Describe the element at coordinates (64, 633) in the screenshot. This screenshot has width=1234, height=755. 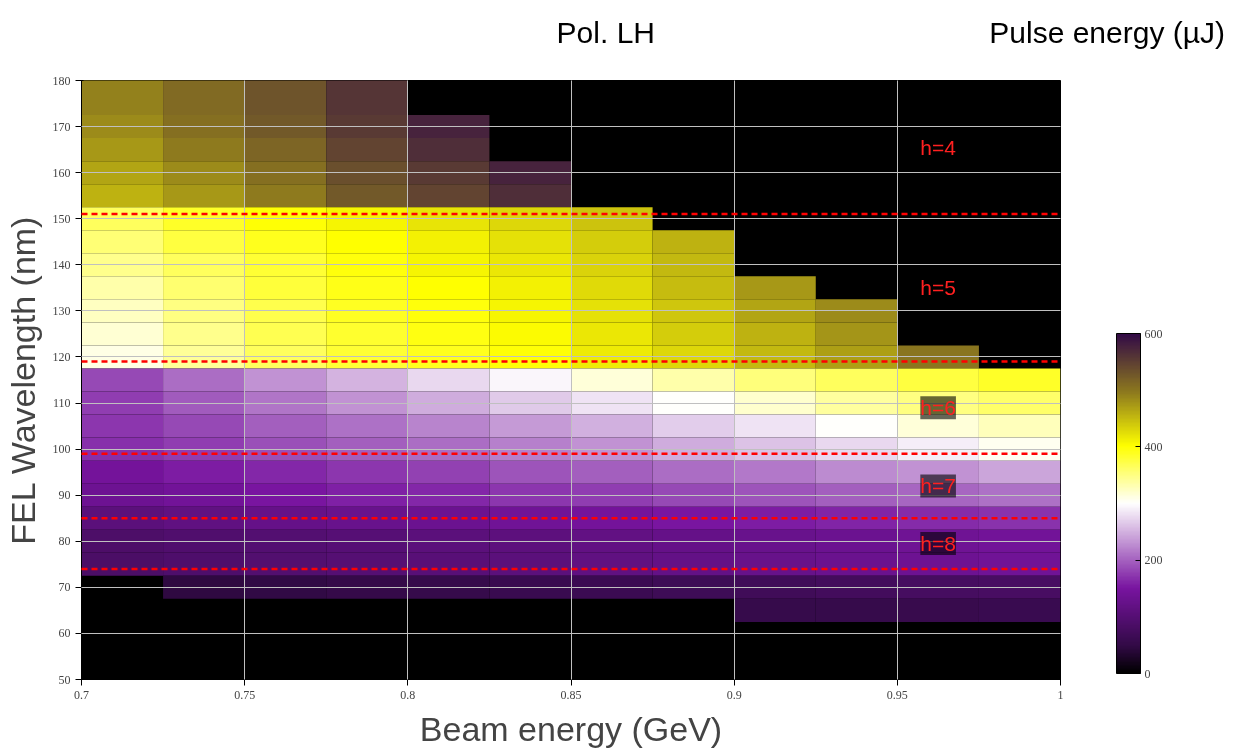
I see `y-tick-label: 60` at that location.